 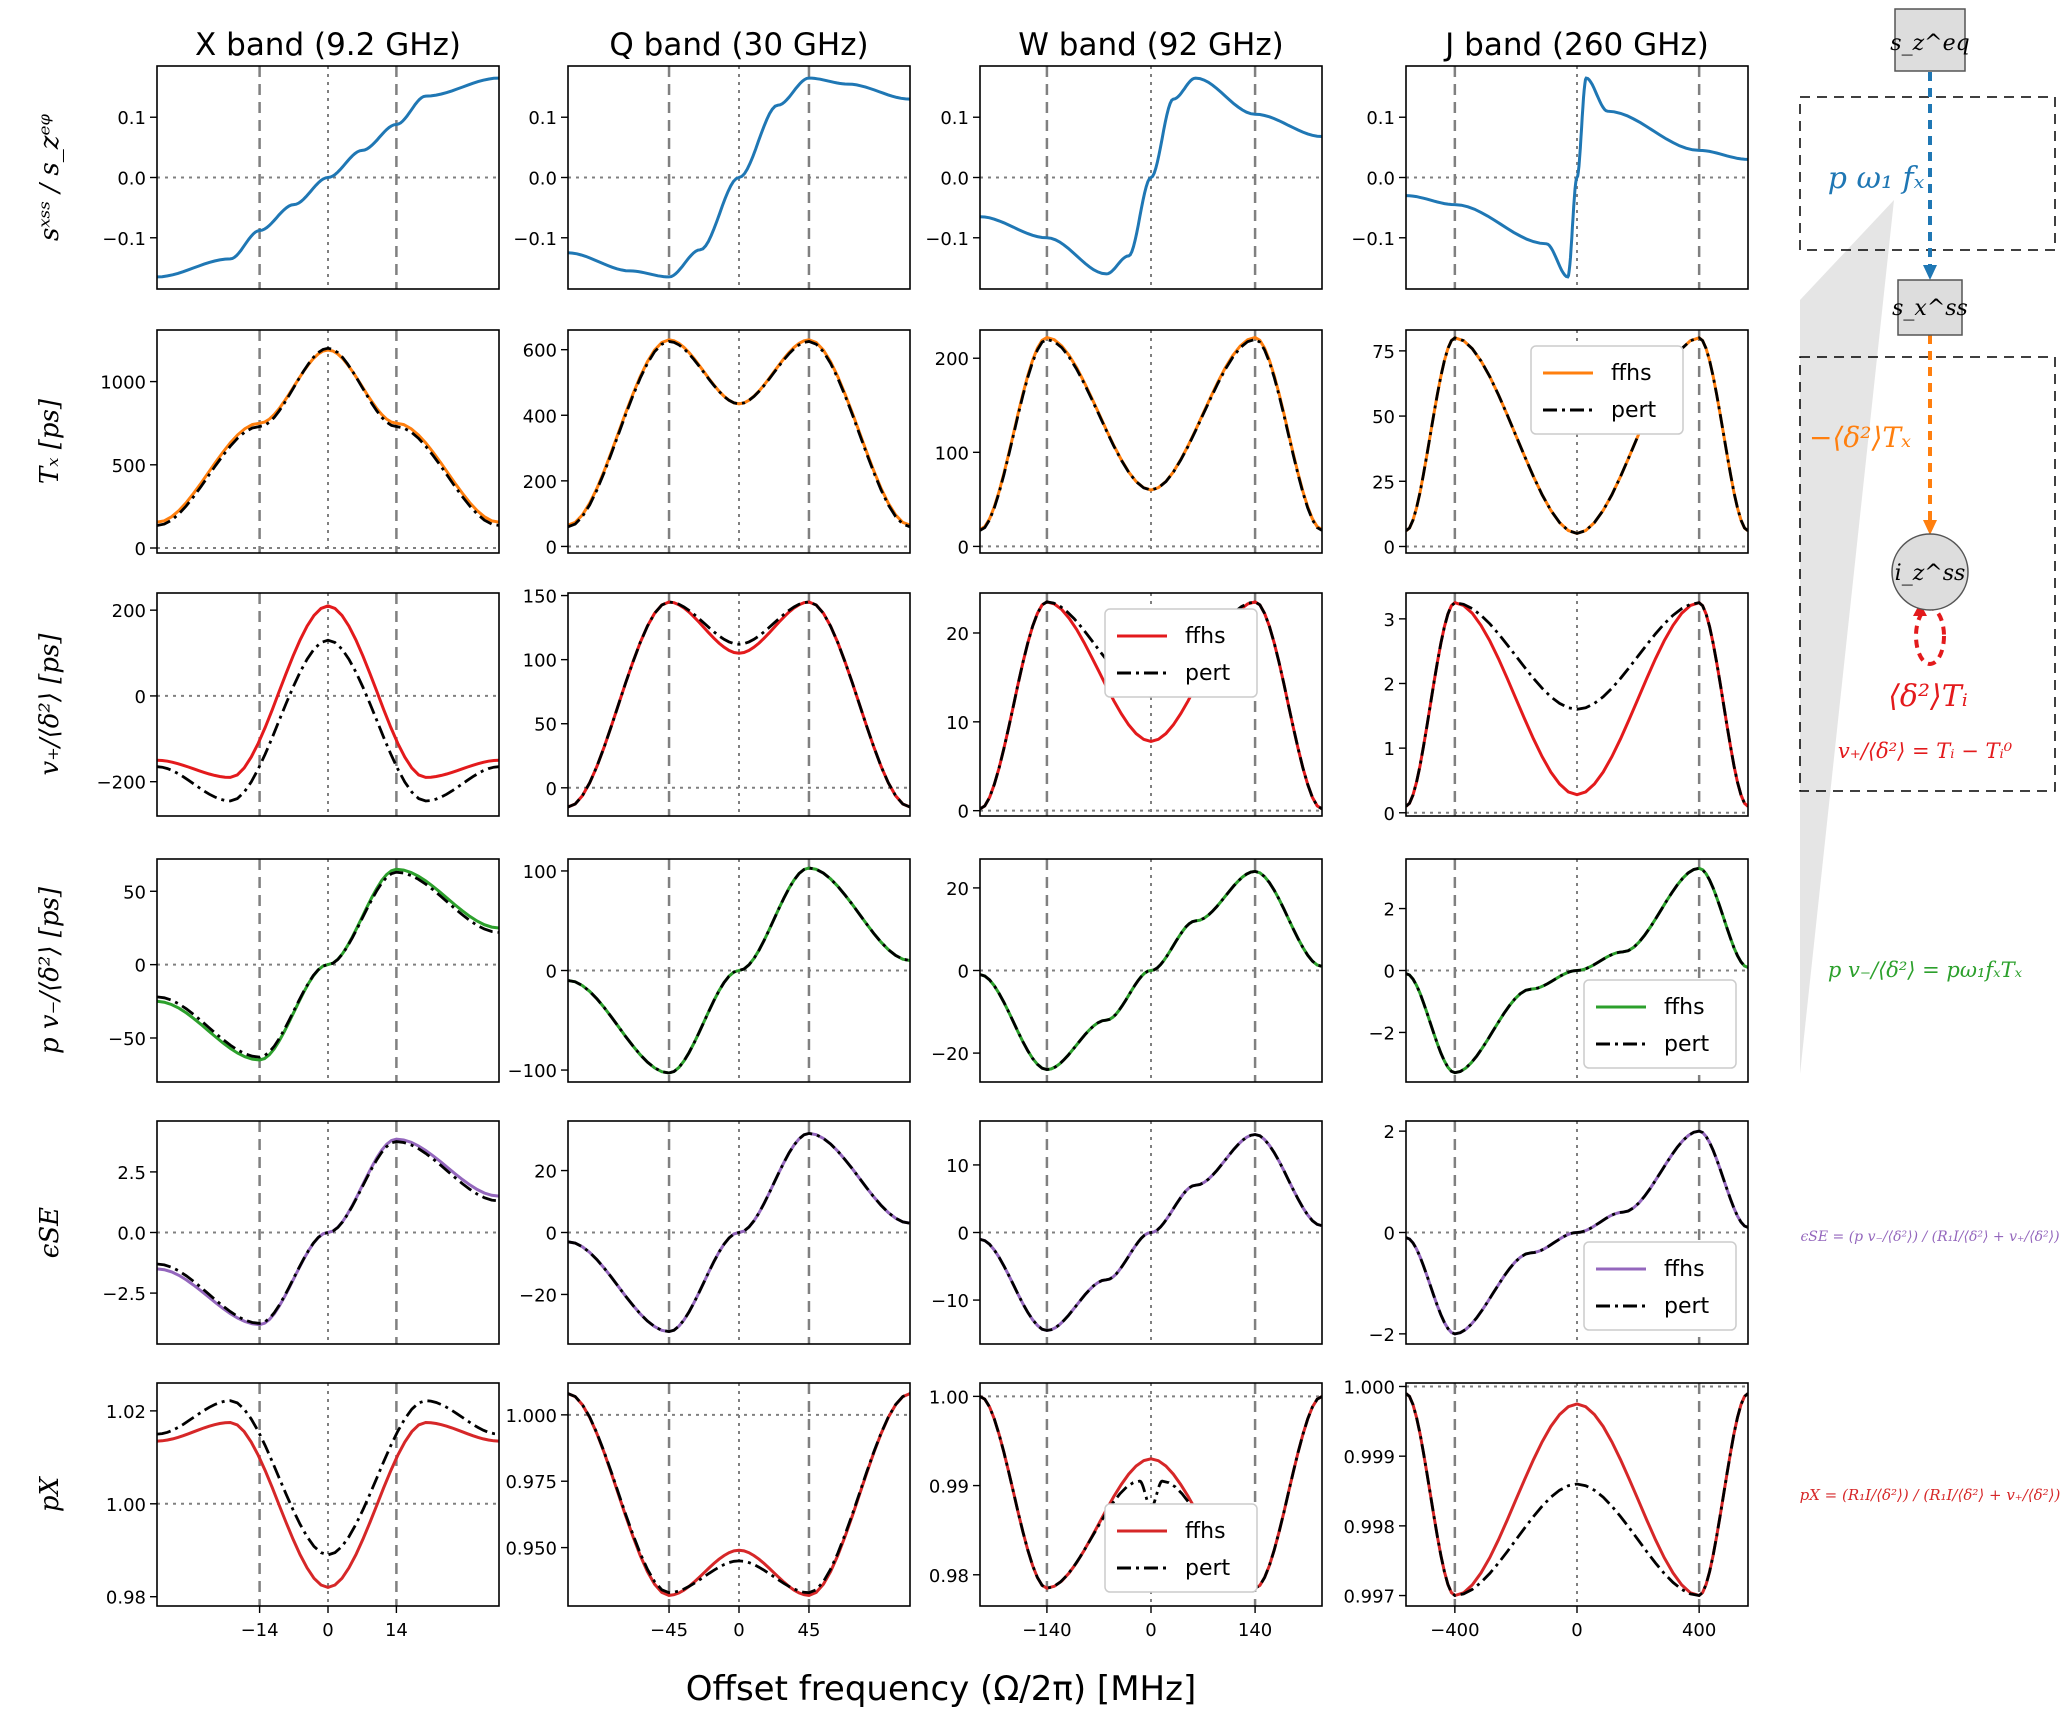 I want to click on y-tick-label: 2, so click(x=1389, y=1132).